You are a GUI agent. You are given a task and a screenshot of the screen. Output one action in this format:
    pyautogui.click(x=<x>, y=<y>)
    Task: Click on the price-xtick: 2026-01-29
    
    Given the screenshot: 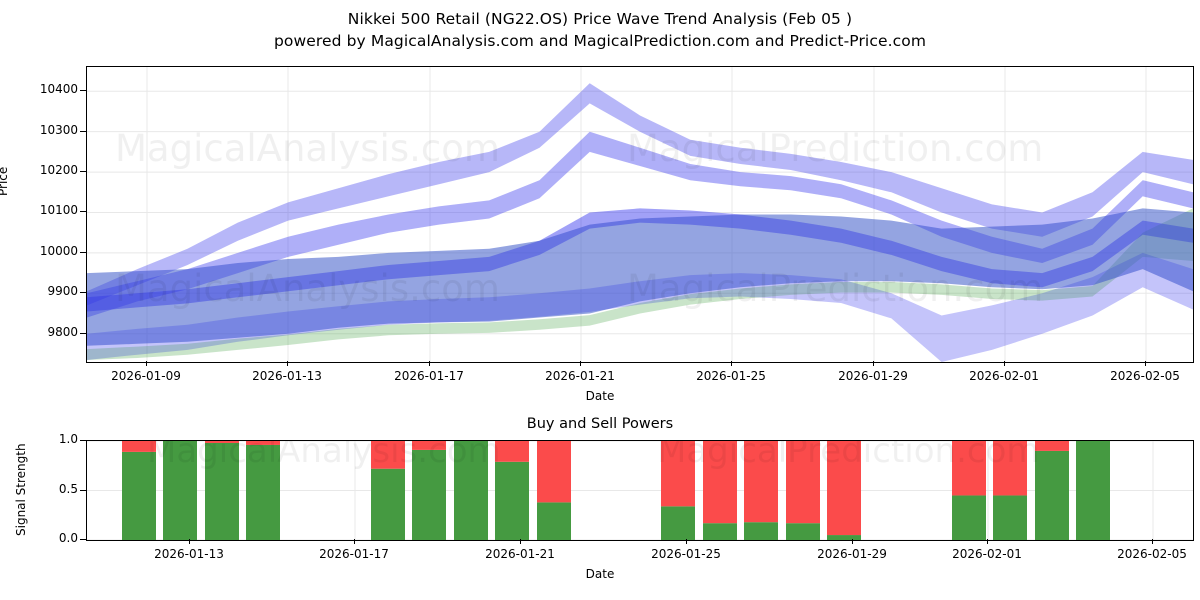 What is the action you would take?
    pyautogui.click(x=873, y=376)
    